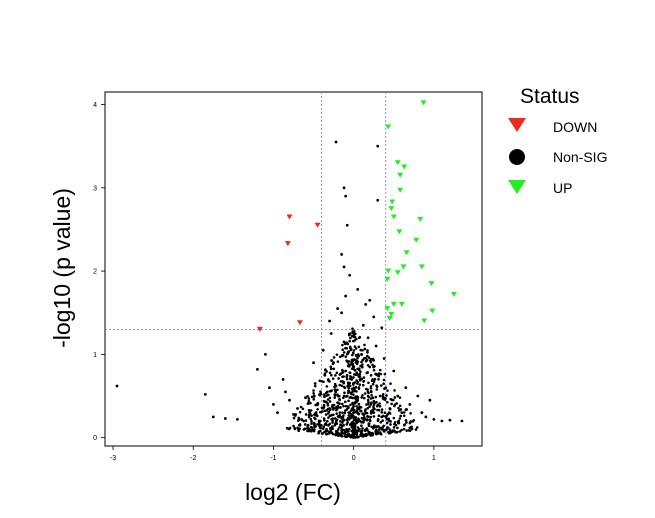  I want to click on series-down, so click(288, 273).